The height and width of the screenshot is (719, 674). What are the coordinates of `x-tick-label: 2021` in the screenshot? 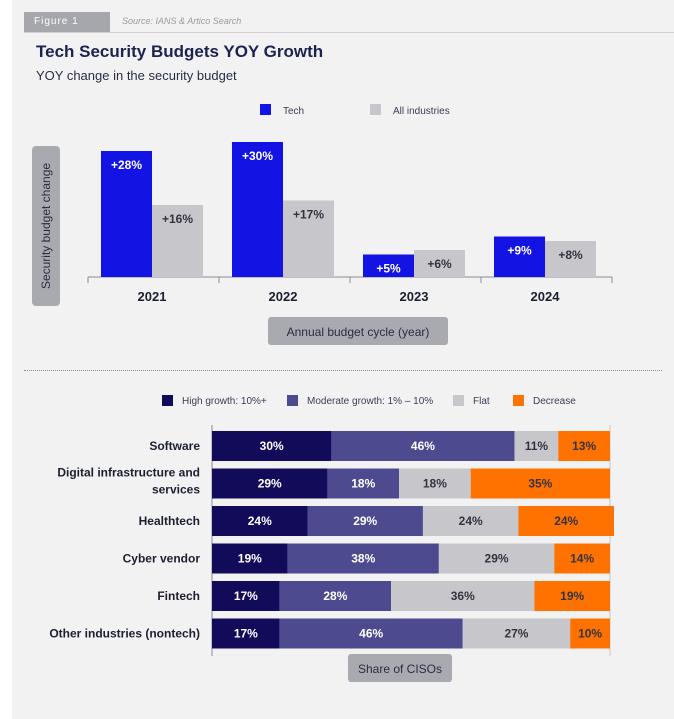 It's located at (152, 296).